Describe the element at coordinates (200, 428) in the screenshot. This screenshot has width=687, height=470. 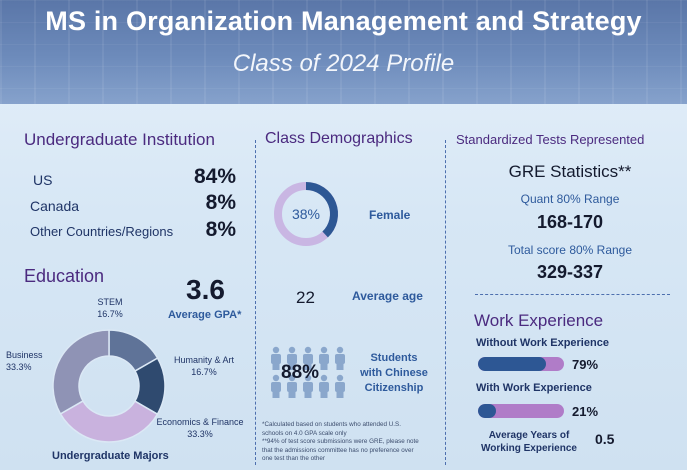
I see `major-label-economics: Economics & Finance 33.3%` at that location.